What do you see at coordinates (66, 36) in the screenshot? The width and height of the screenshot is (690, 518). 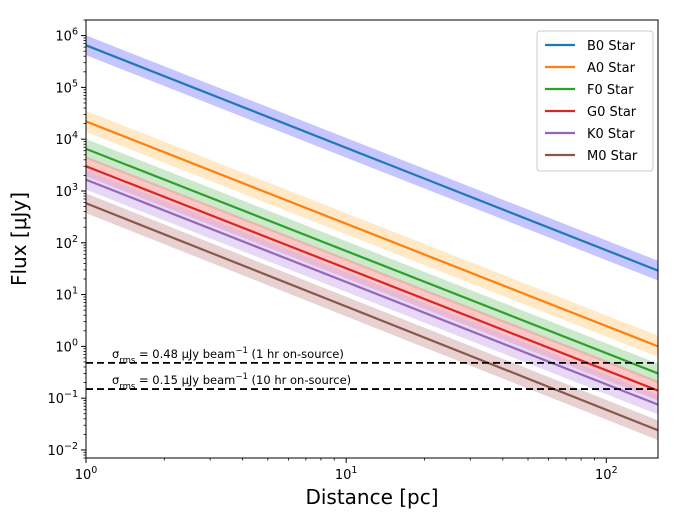 I see `y-tick-label-8: 10⁶` at bounding box center [66, 36].